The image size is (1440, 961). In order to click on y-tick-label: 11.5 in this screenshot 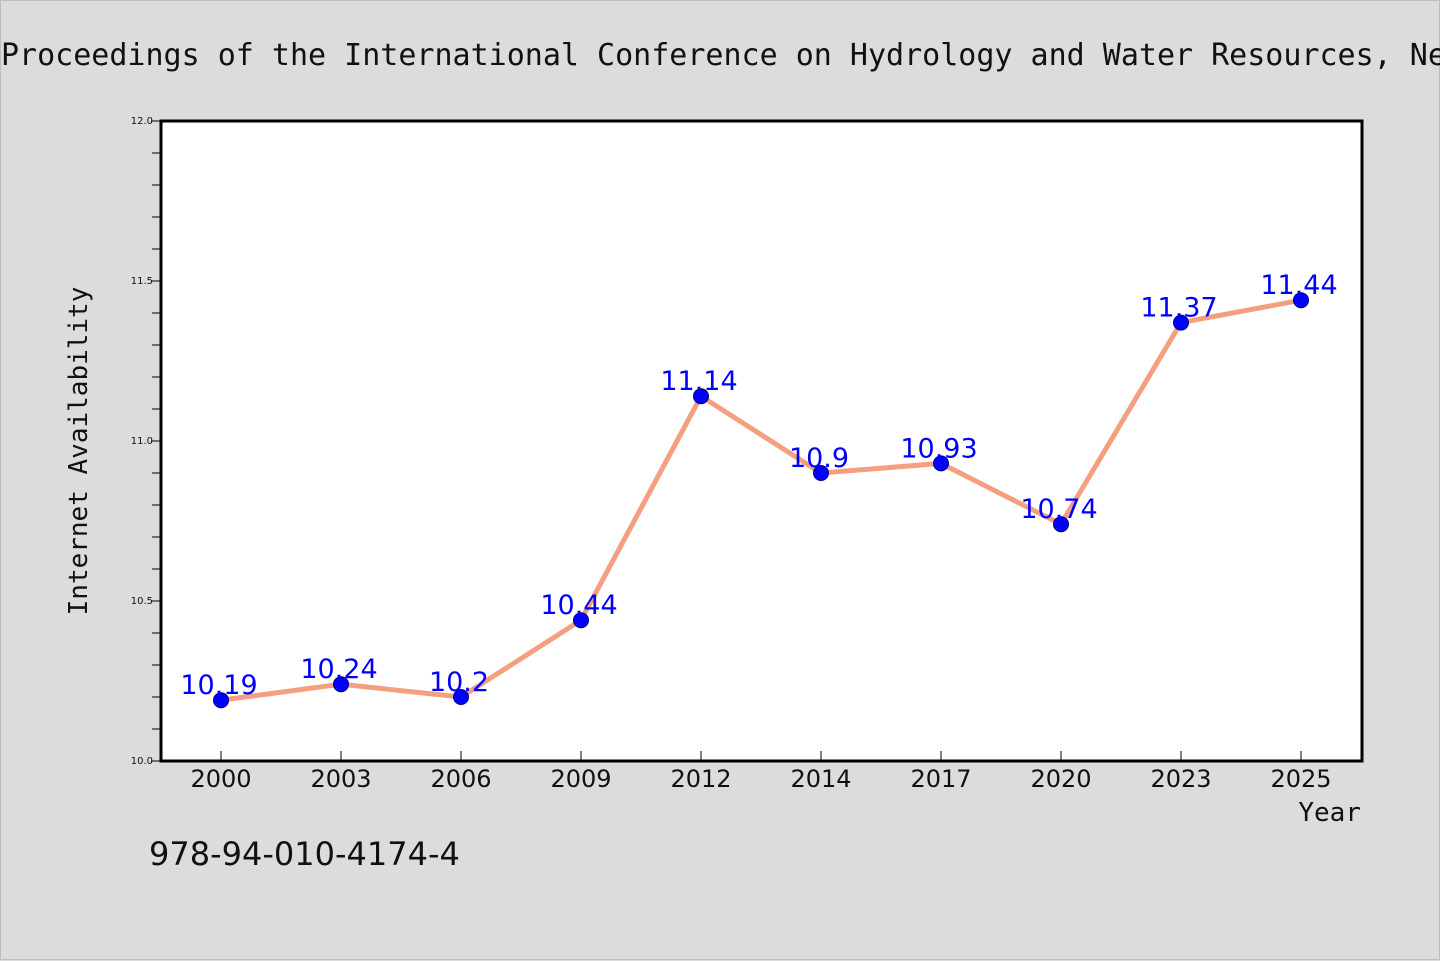, I will do `click(142, 281)`.